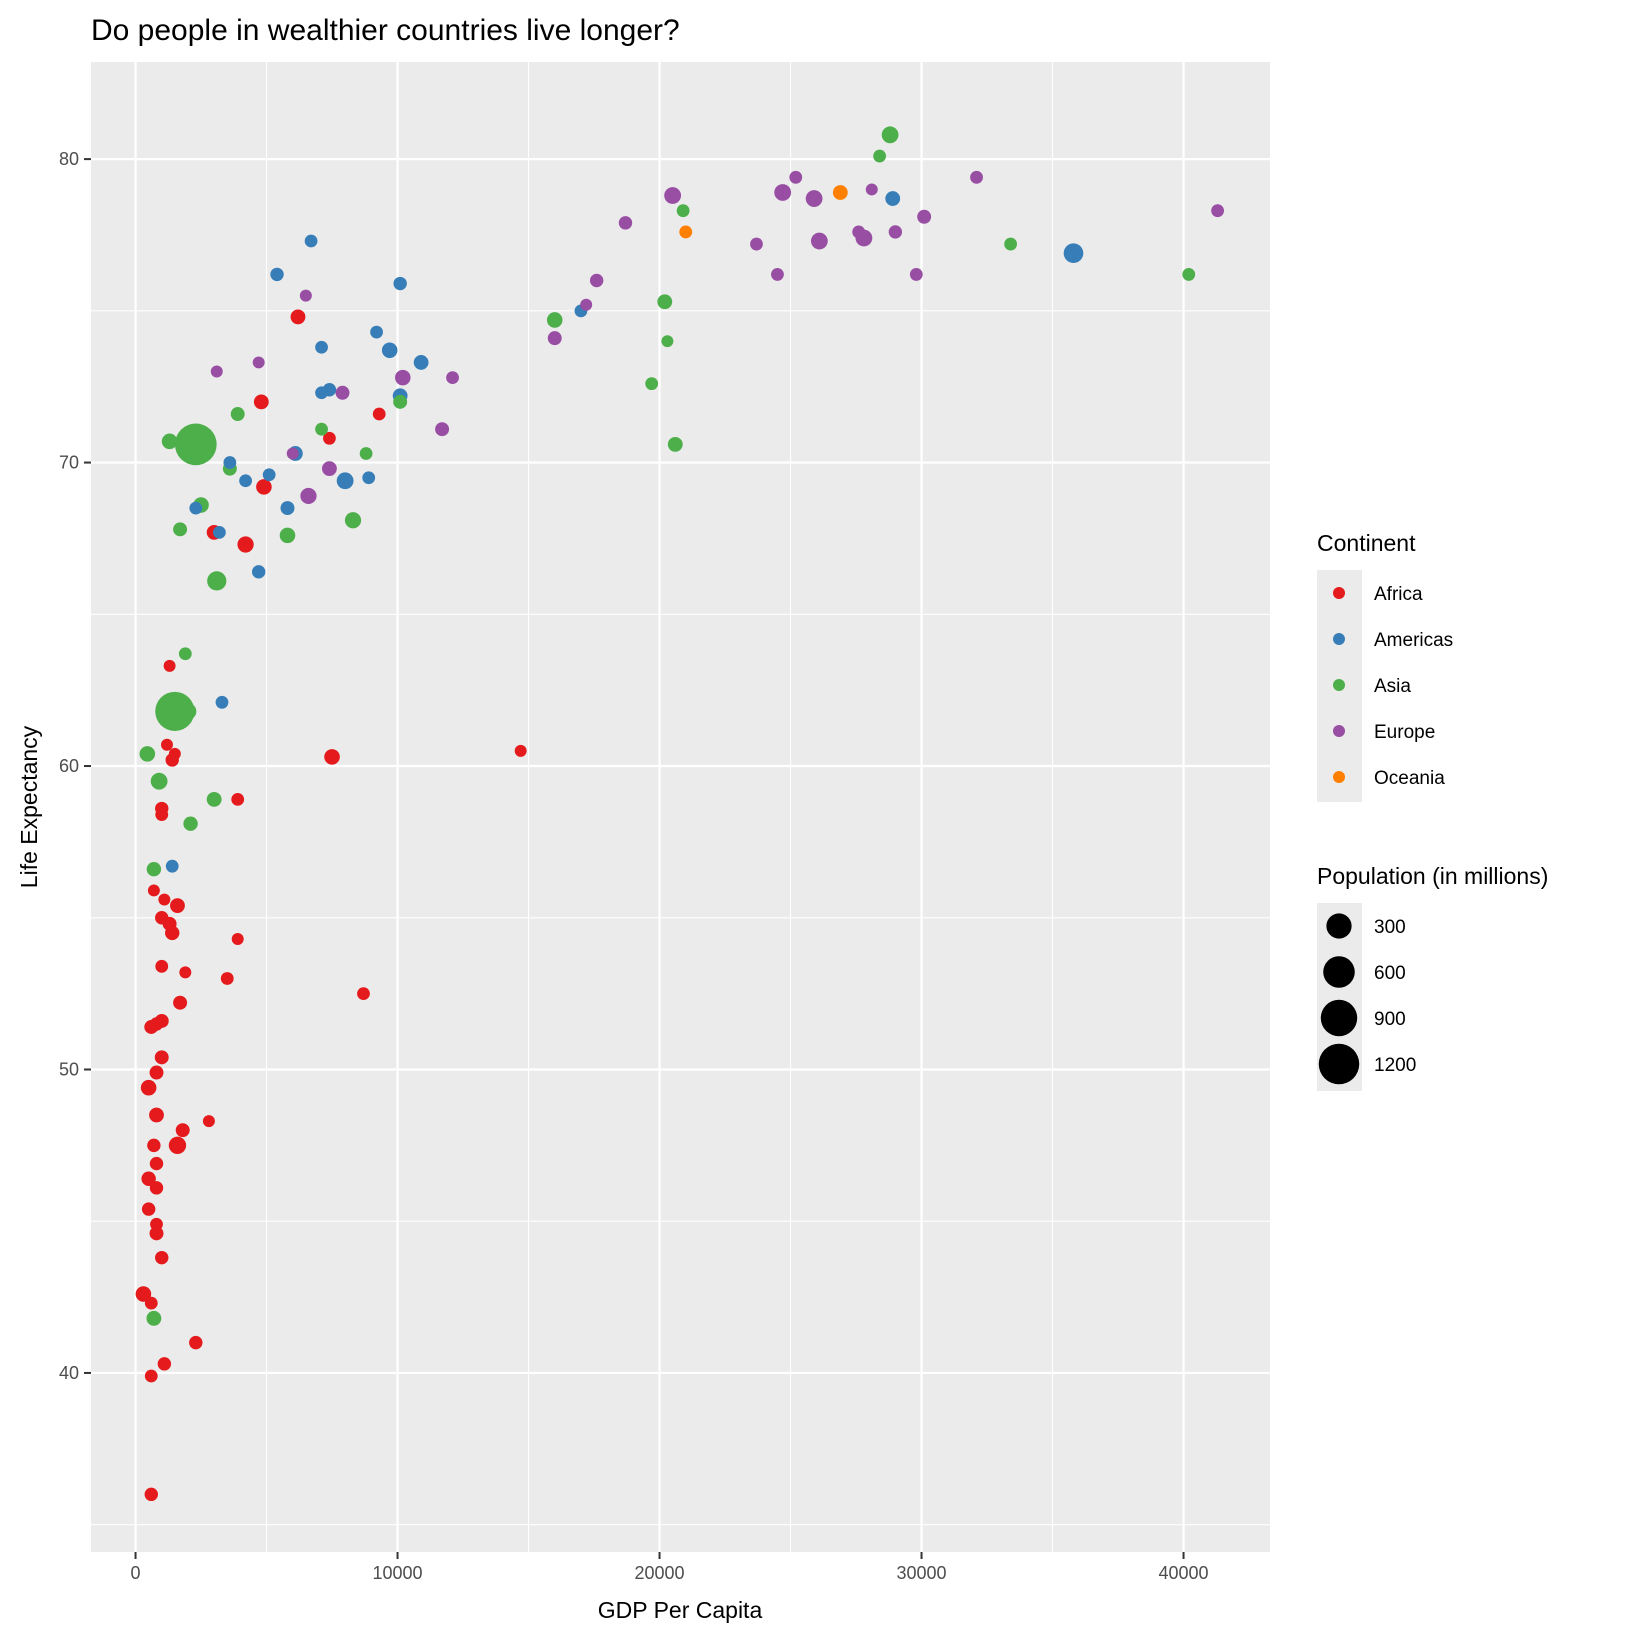  Describe the element at coordinates (680, 1610) in the screenshot. I see `x-axis-title: GDP Per Capita` at that location.